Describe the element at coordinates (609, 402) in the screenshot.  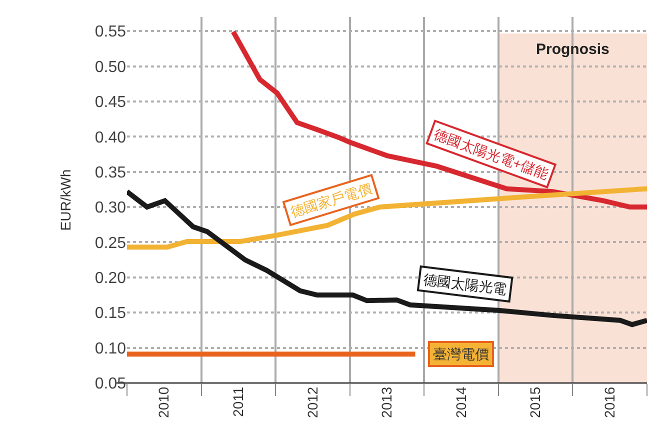
I see `x-tick-label: 2016` at that location.